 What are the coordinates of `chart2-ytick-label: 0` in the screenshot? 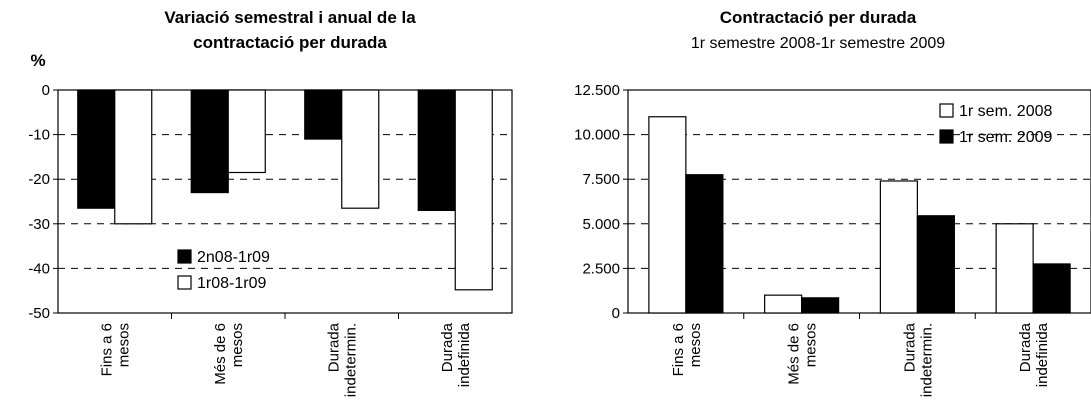 It's located at (616, 313).